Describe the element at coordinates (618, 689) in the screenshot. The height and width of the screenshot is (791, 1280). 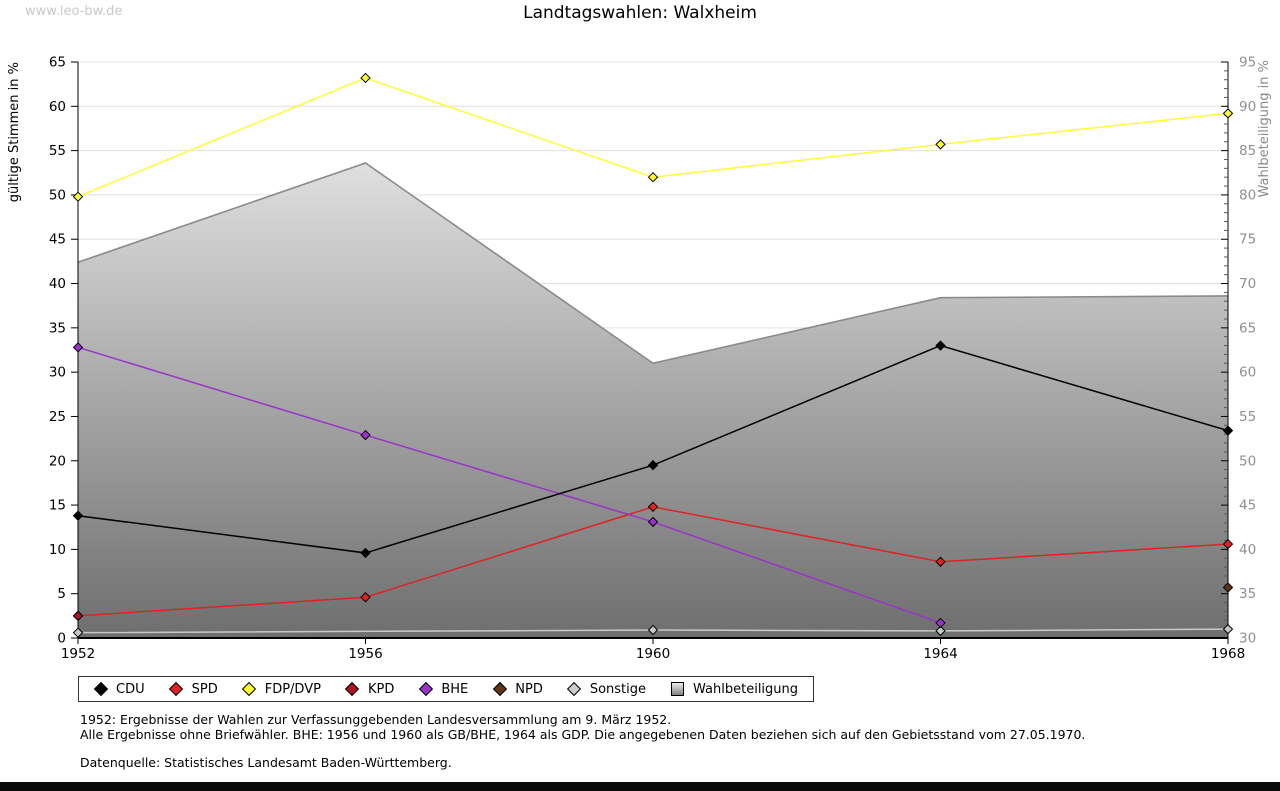
I see `legend-label: Sonstige` at that location.